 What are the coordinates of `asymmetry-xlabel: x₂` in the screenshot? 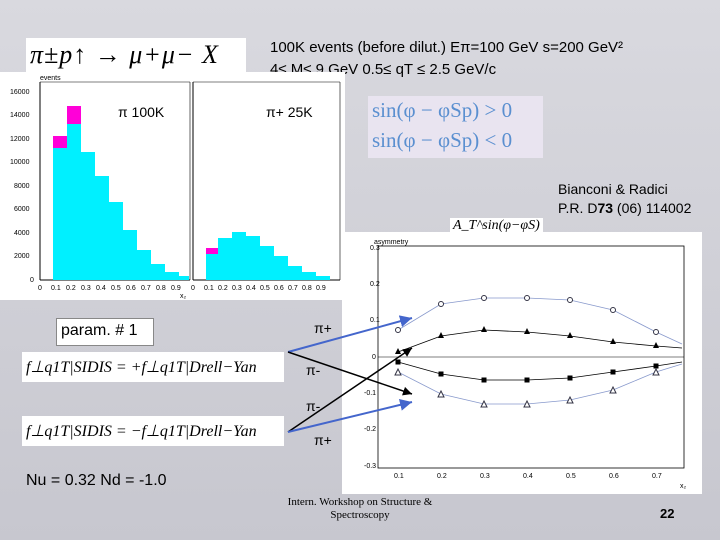 It's located at (683, 486).